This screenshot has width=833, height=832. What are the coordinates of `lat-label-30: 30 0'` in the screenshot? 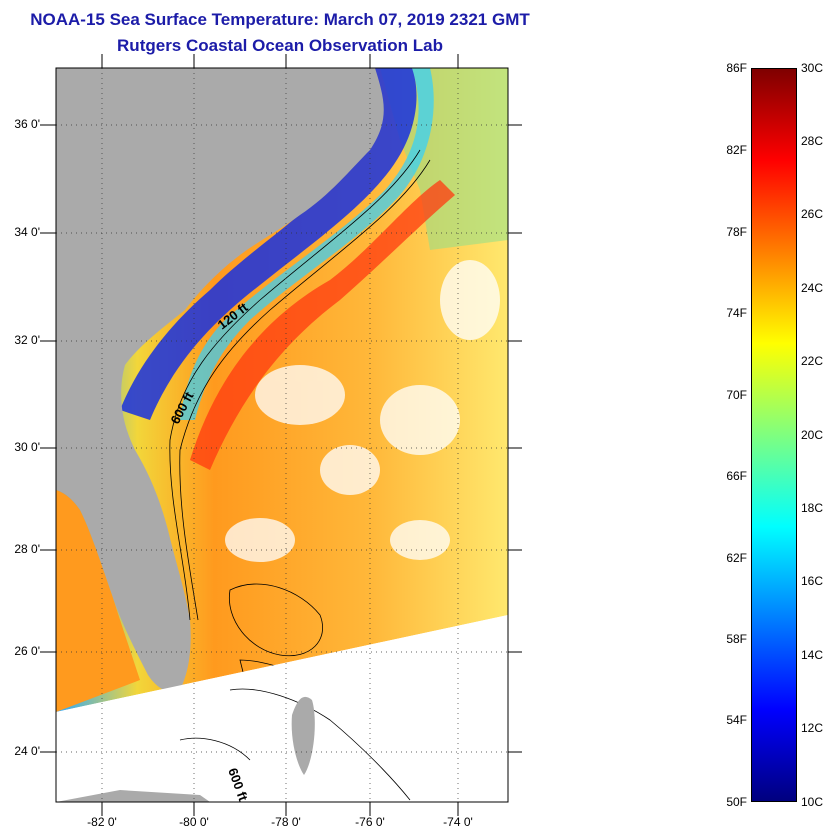 It's located at (27, 447).